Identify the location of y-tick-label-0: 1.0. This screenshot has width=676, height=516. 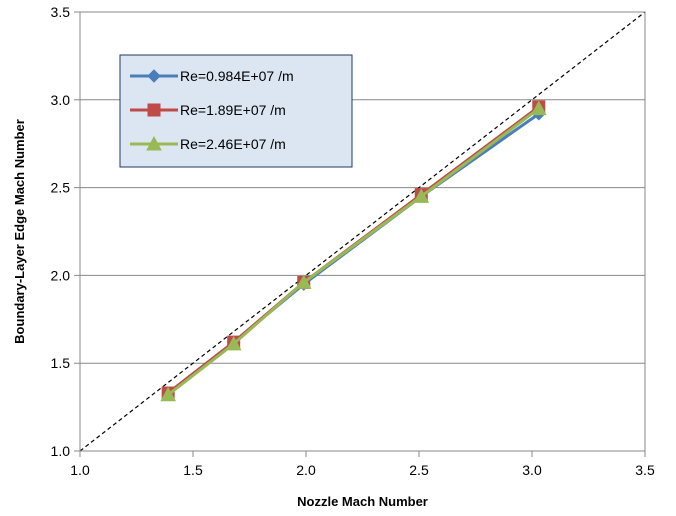
(61, 451).